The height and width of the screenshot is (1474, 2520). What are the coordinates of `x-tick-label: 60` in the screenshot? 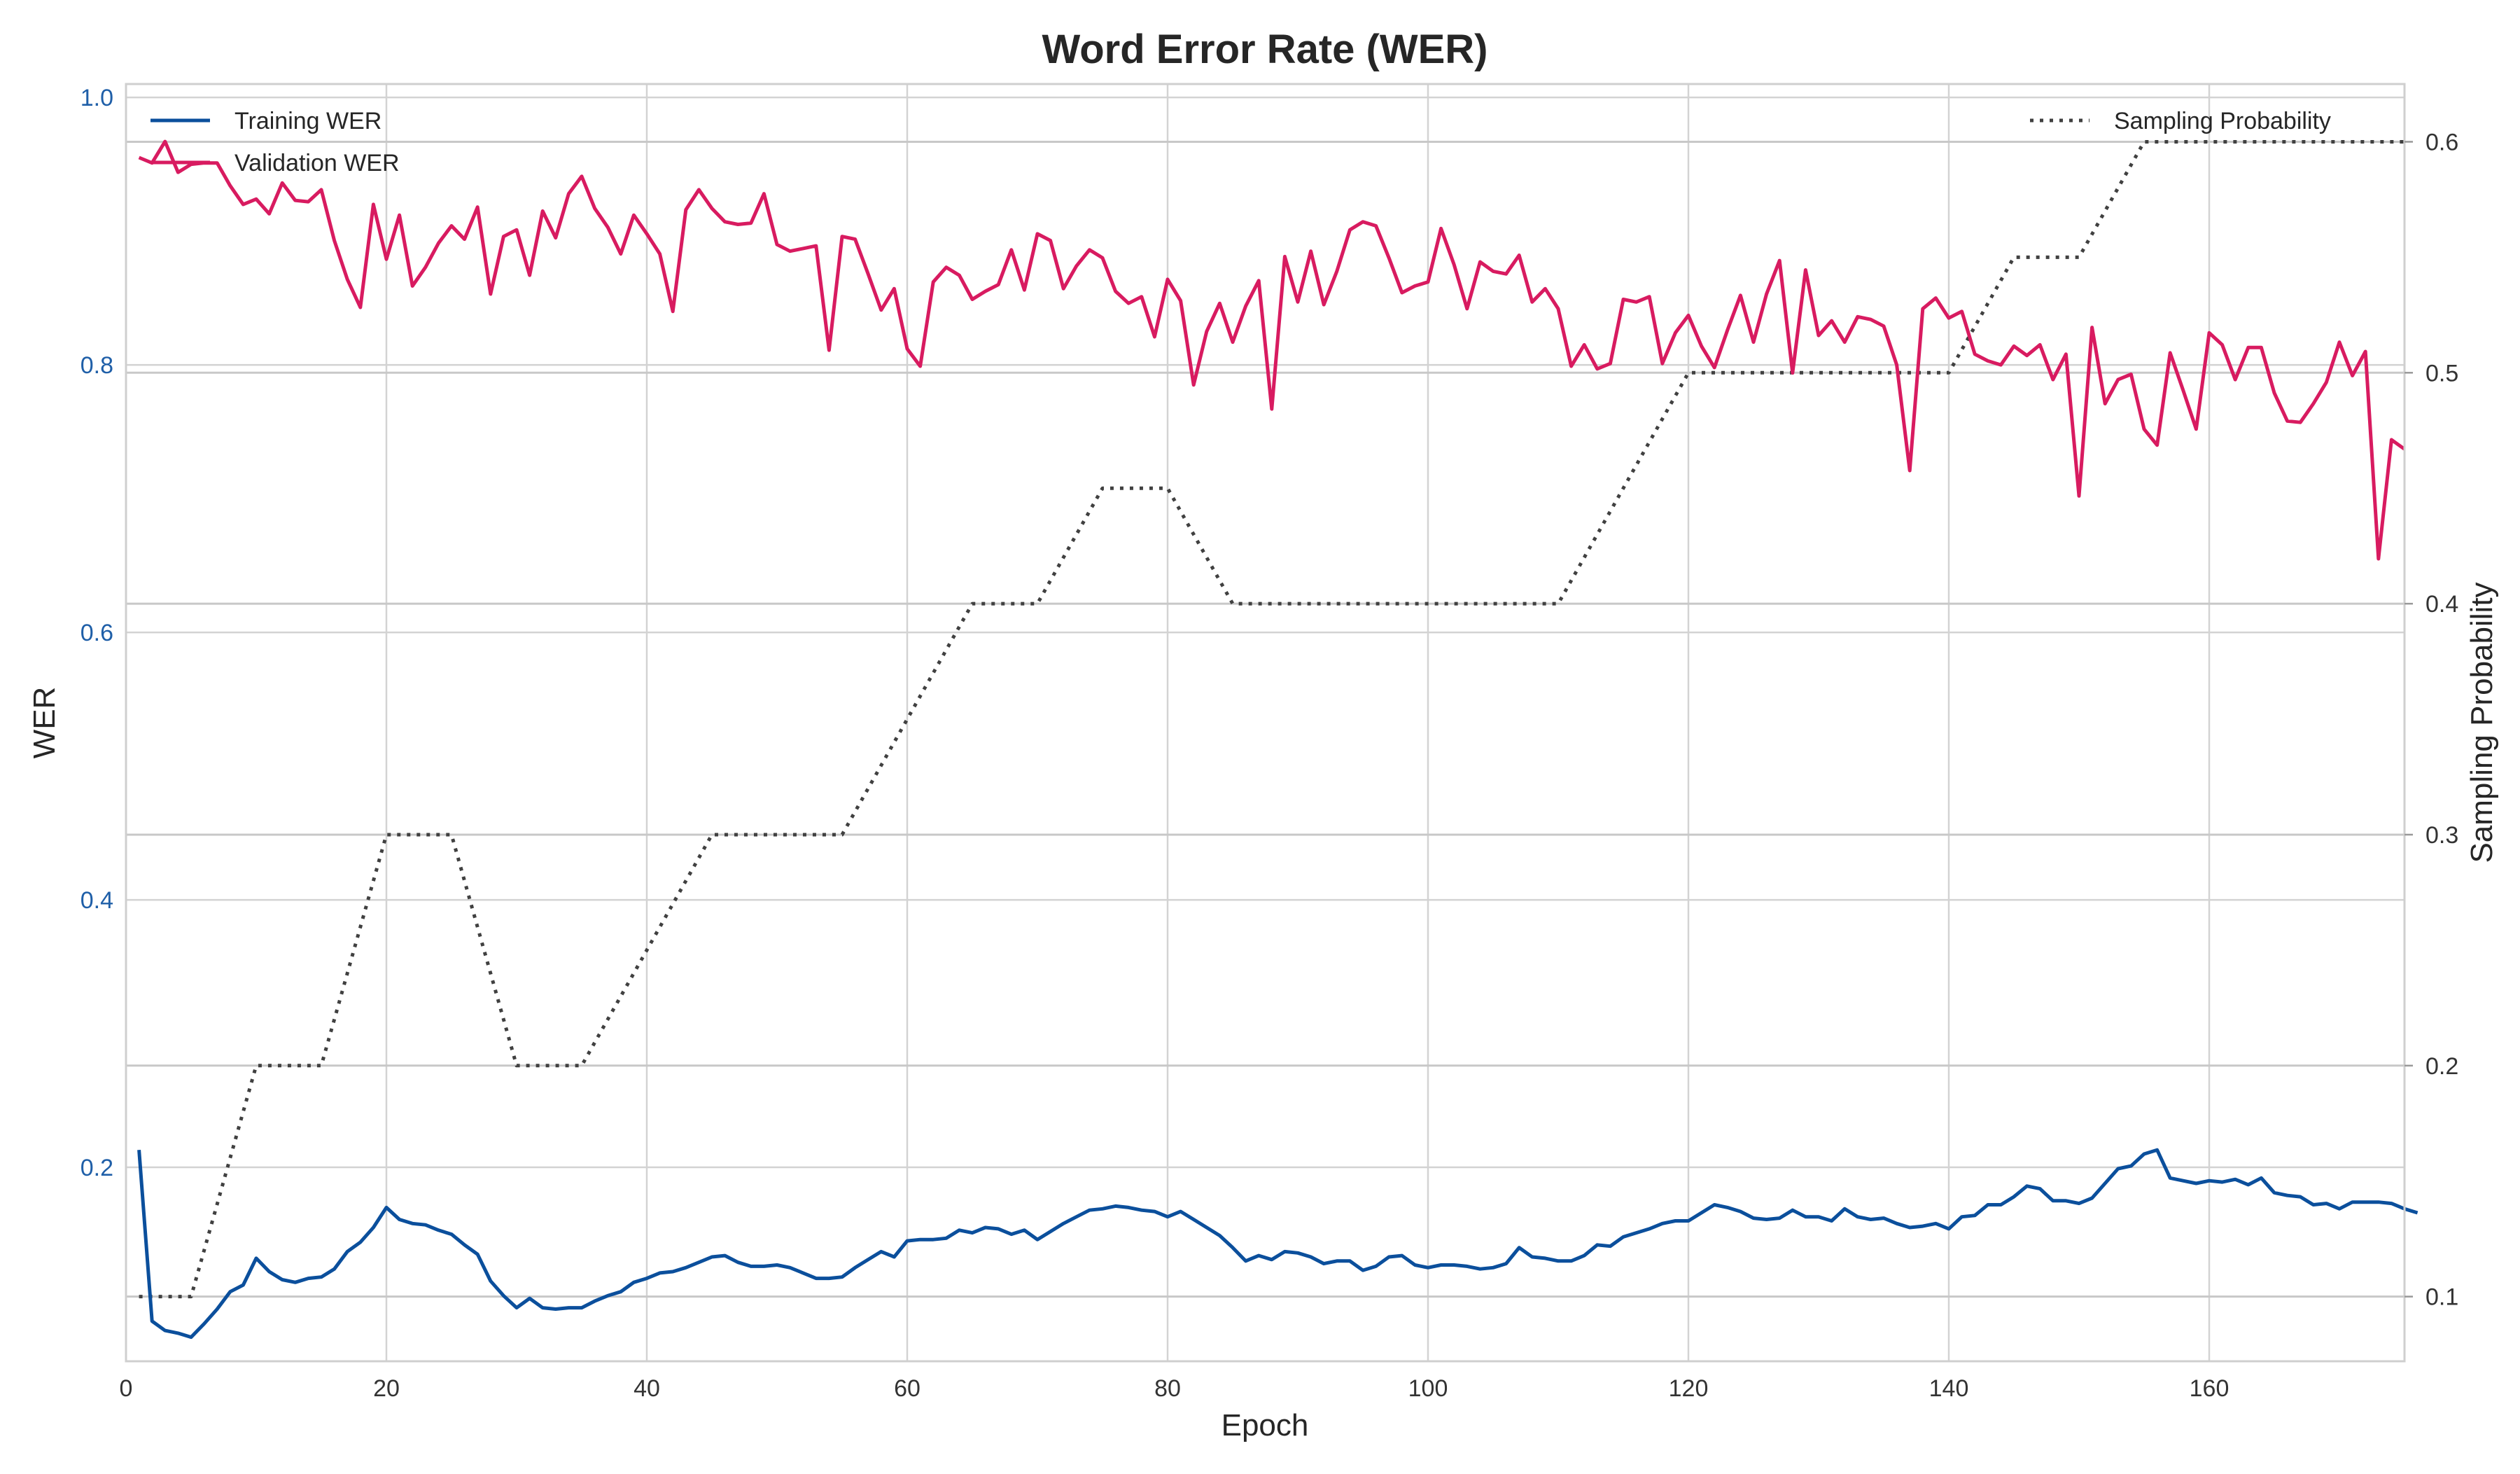 It's located at (907, 1388).